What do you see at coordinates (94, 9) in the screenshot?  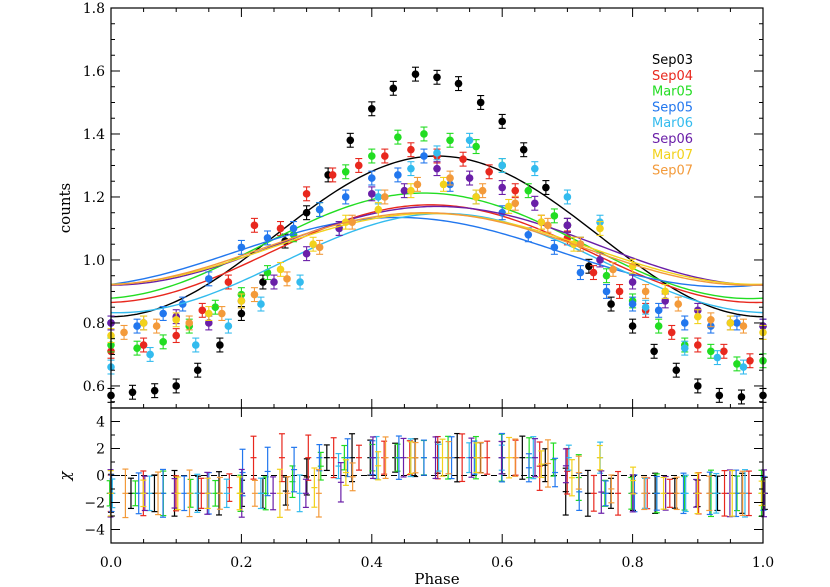 I see `counts-tick-label: 1.8` at bounding box center [94, 9].